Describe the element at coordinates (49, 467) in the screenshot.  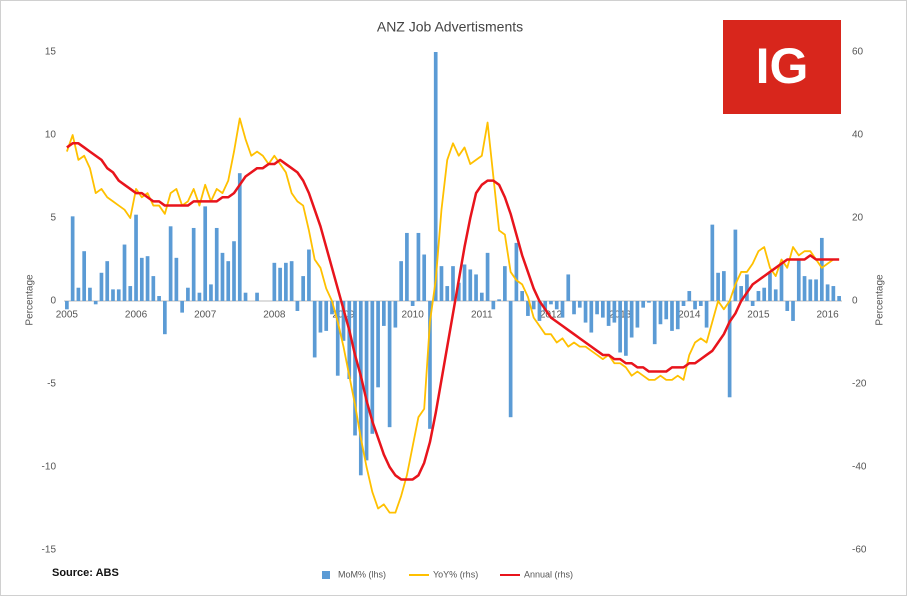
I see `y-tick-label: -10` at that location.